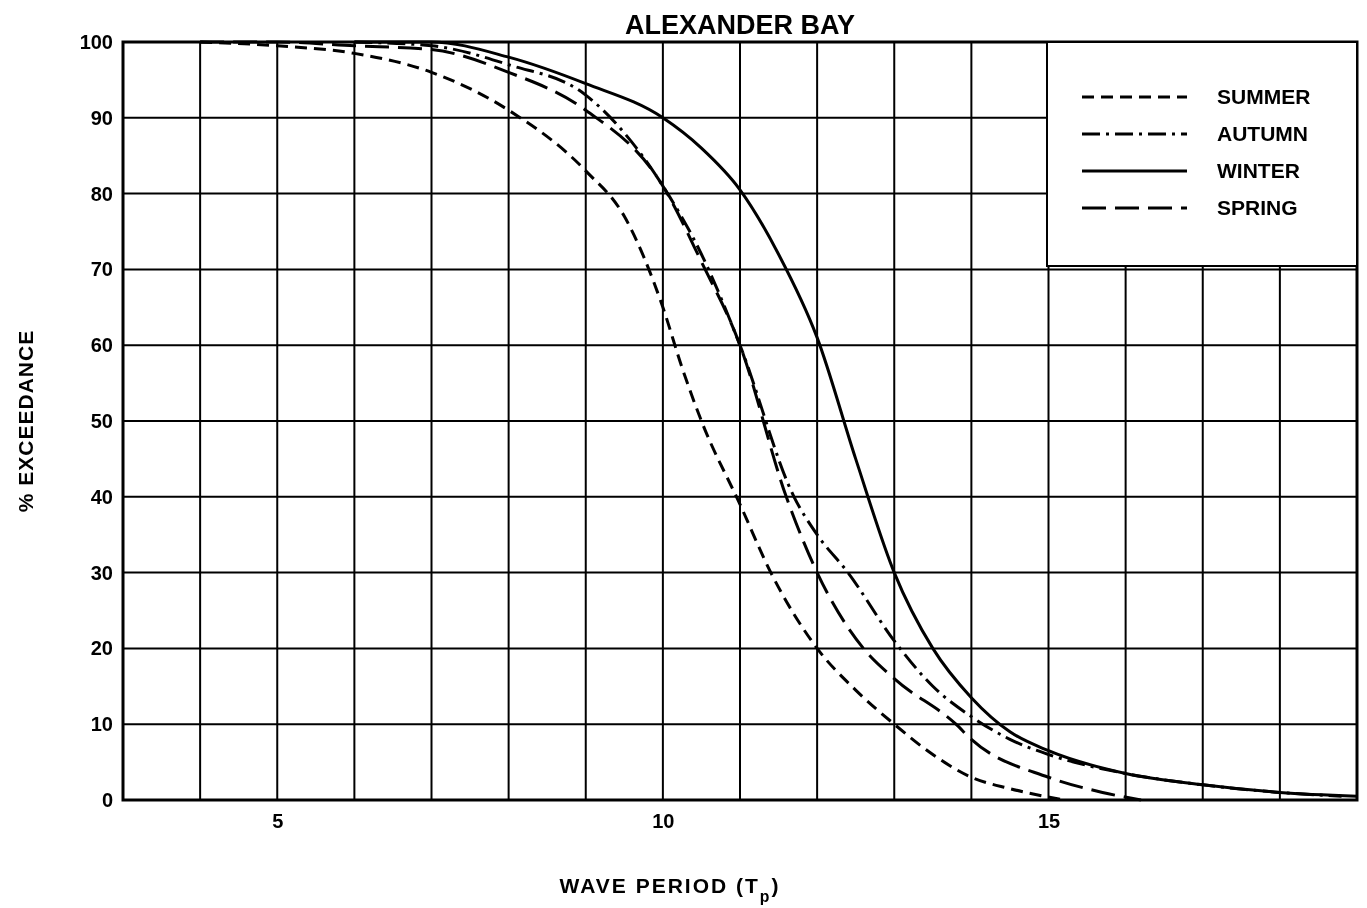  Describe the element at coordinates (663, 821) in the screenshot. I see `x-tick-label: 10` at that location.